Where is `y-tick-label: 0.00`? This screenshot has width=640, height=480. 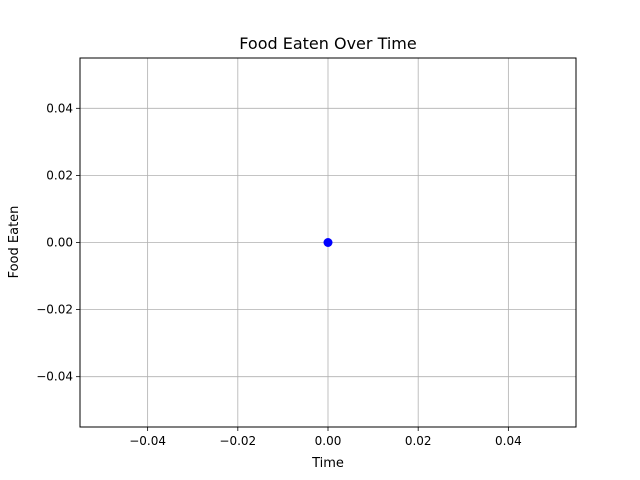
y-tick-label: 0.00 is located at coordinates (59, 243).